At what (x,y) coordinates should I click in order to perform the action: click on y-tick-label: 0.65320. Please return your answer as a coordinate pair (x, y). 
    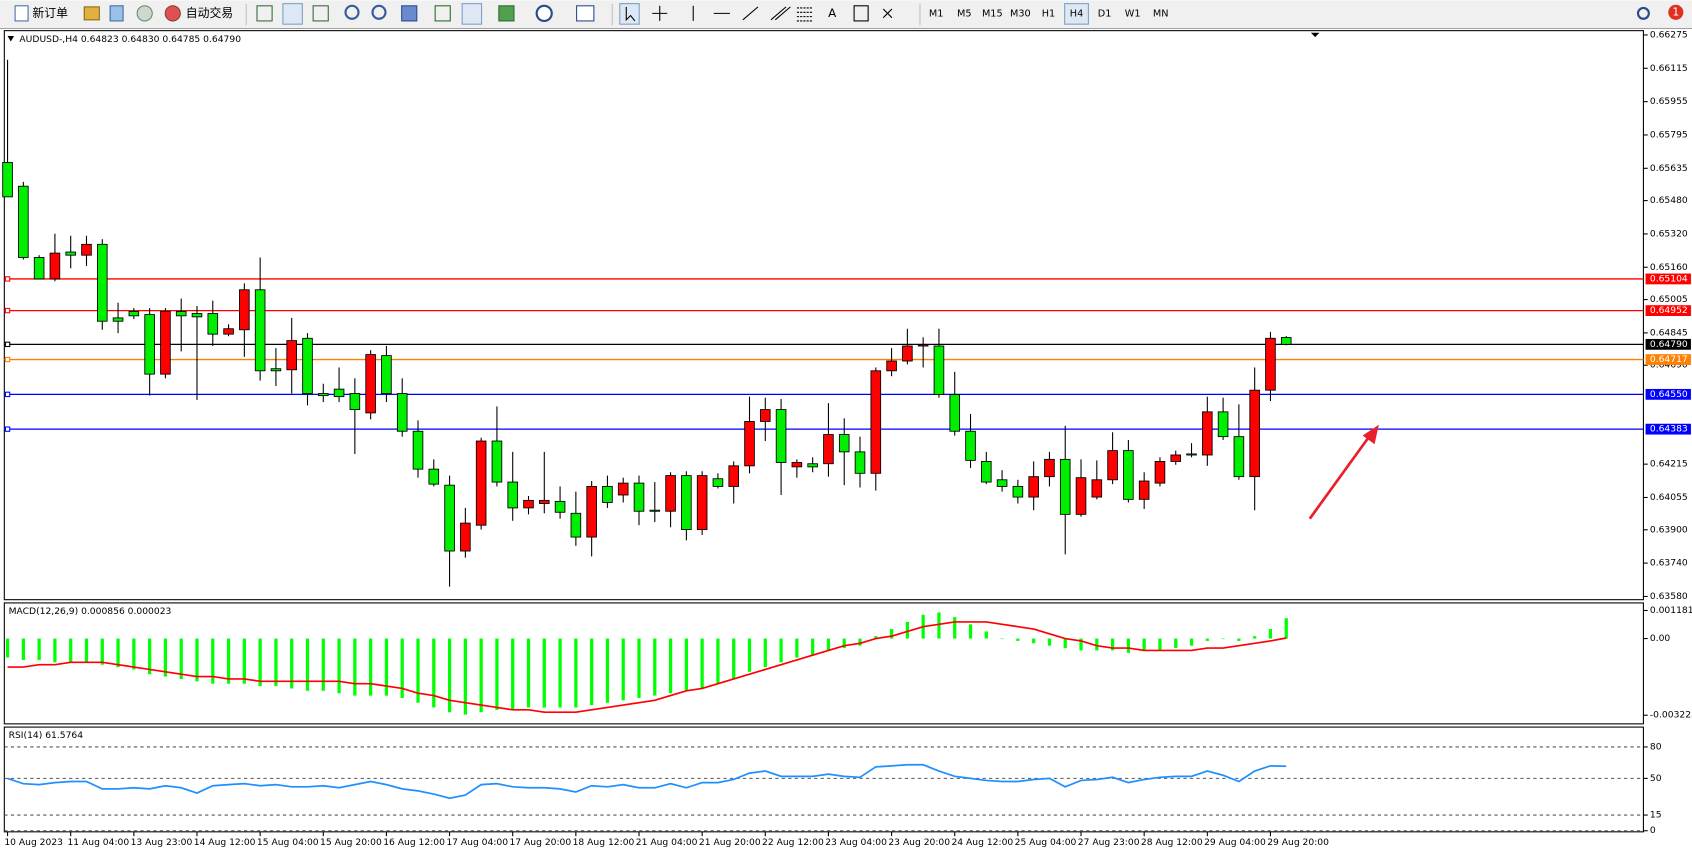
    Looking at the image, I should click on (1669, 233).